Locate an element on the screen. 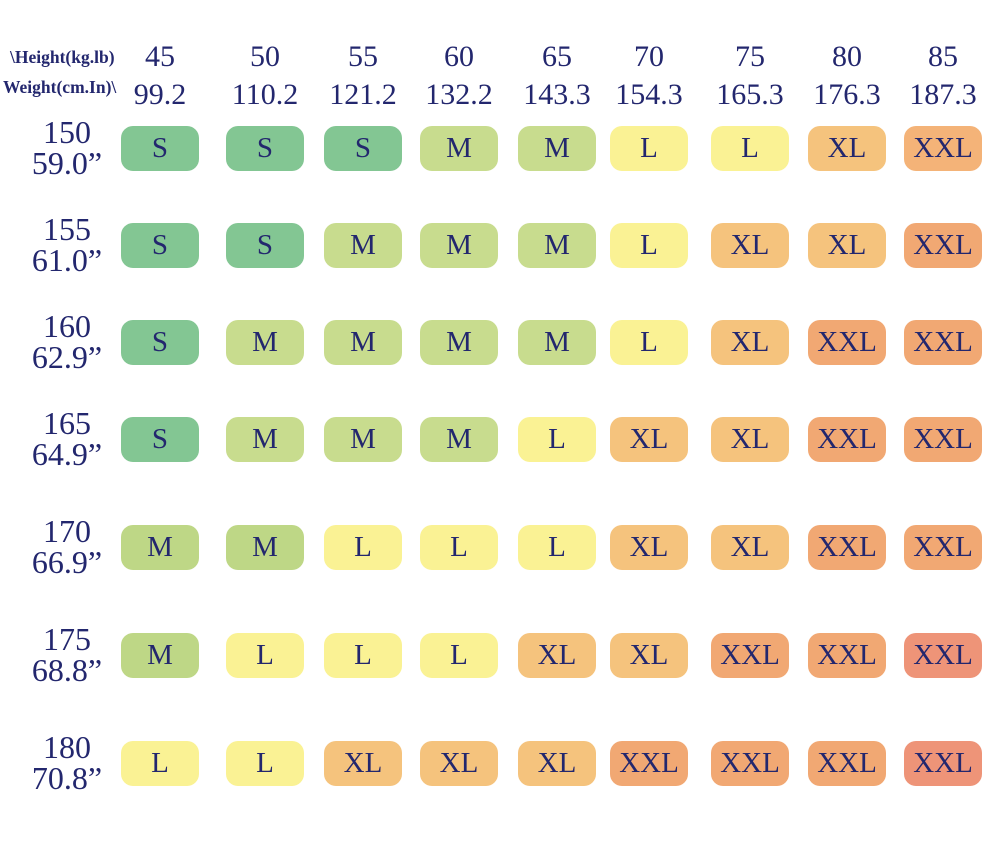  row-header-inch: 64.9” is located at coordinates (67, 454).